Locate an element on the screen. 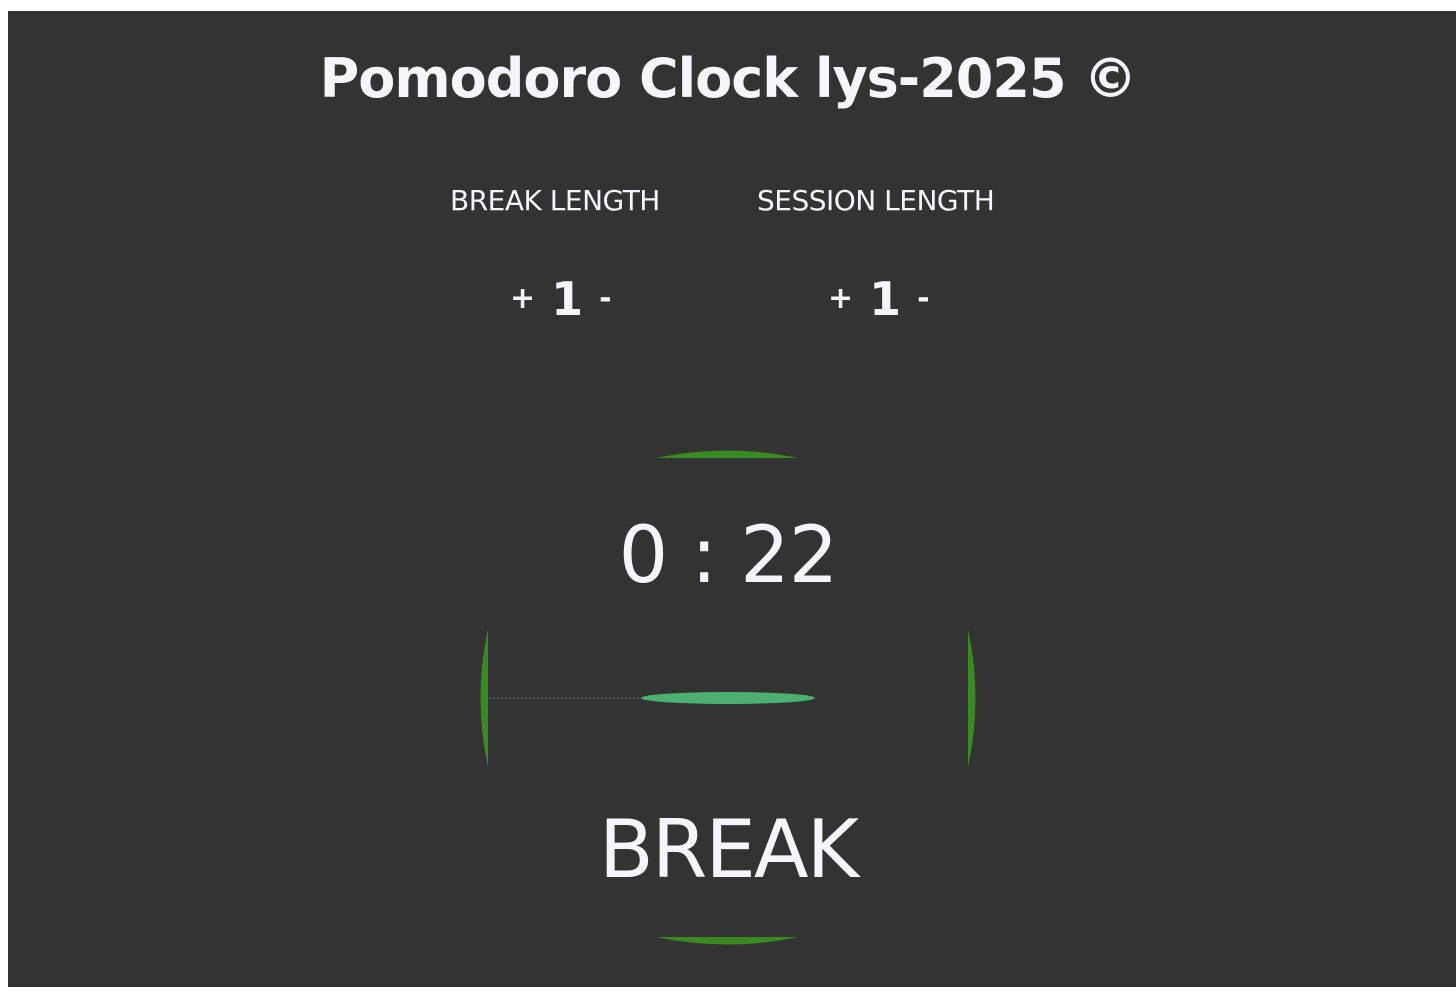 The width and height of the screenshot is (1456, 994). ring-arc-top is located at coordinates (727, 454).